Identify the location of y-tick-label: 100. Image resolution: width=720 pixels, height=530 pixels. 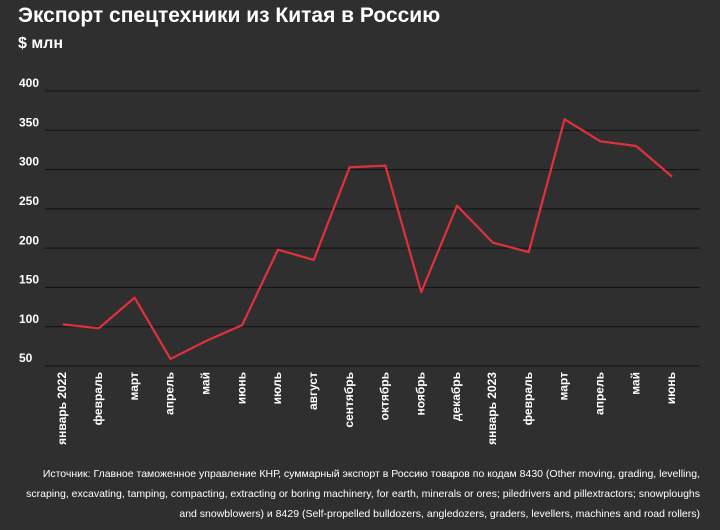
(29, 319).